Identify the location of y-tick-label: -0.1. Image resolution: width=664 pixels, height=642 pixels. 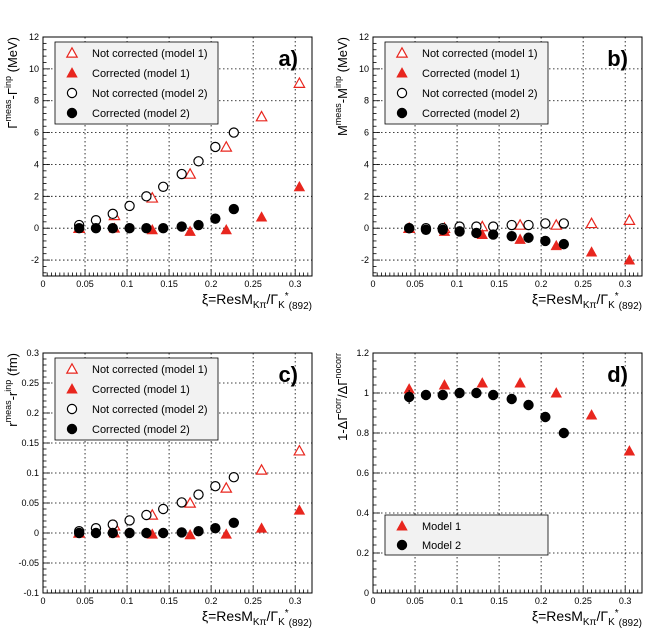
(31, 593).